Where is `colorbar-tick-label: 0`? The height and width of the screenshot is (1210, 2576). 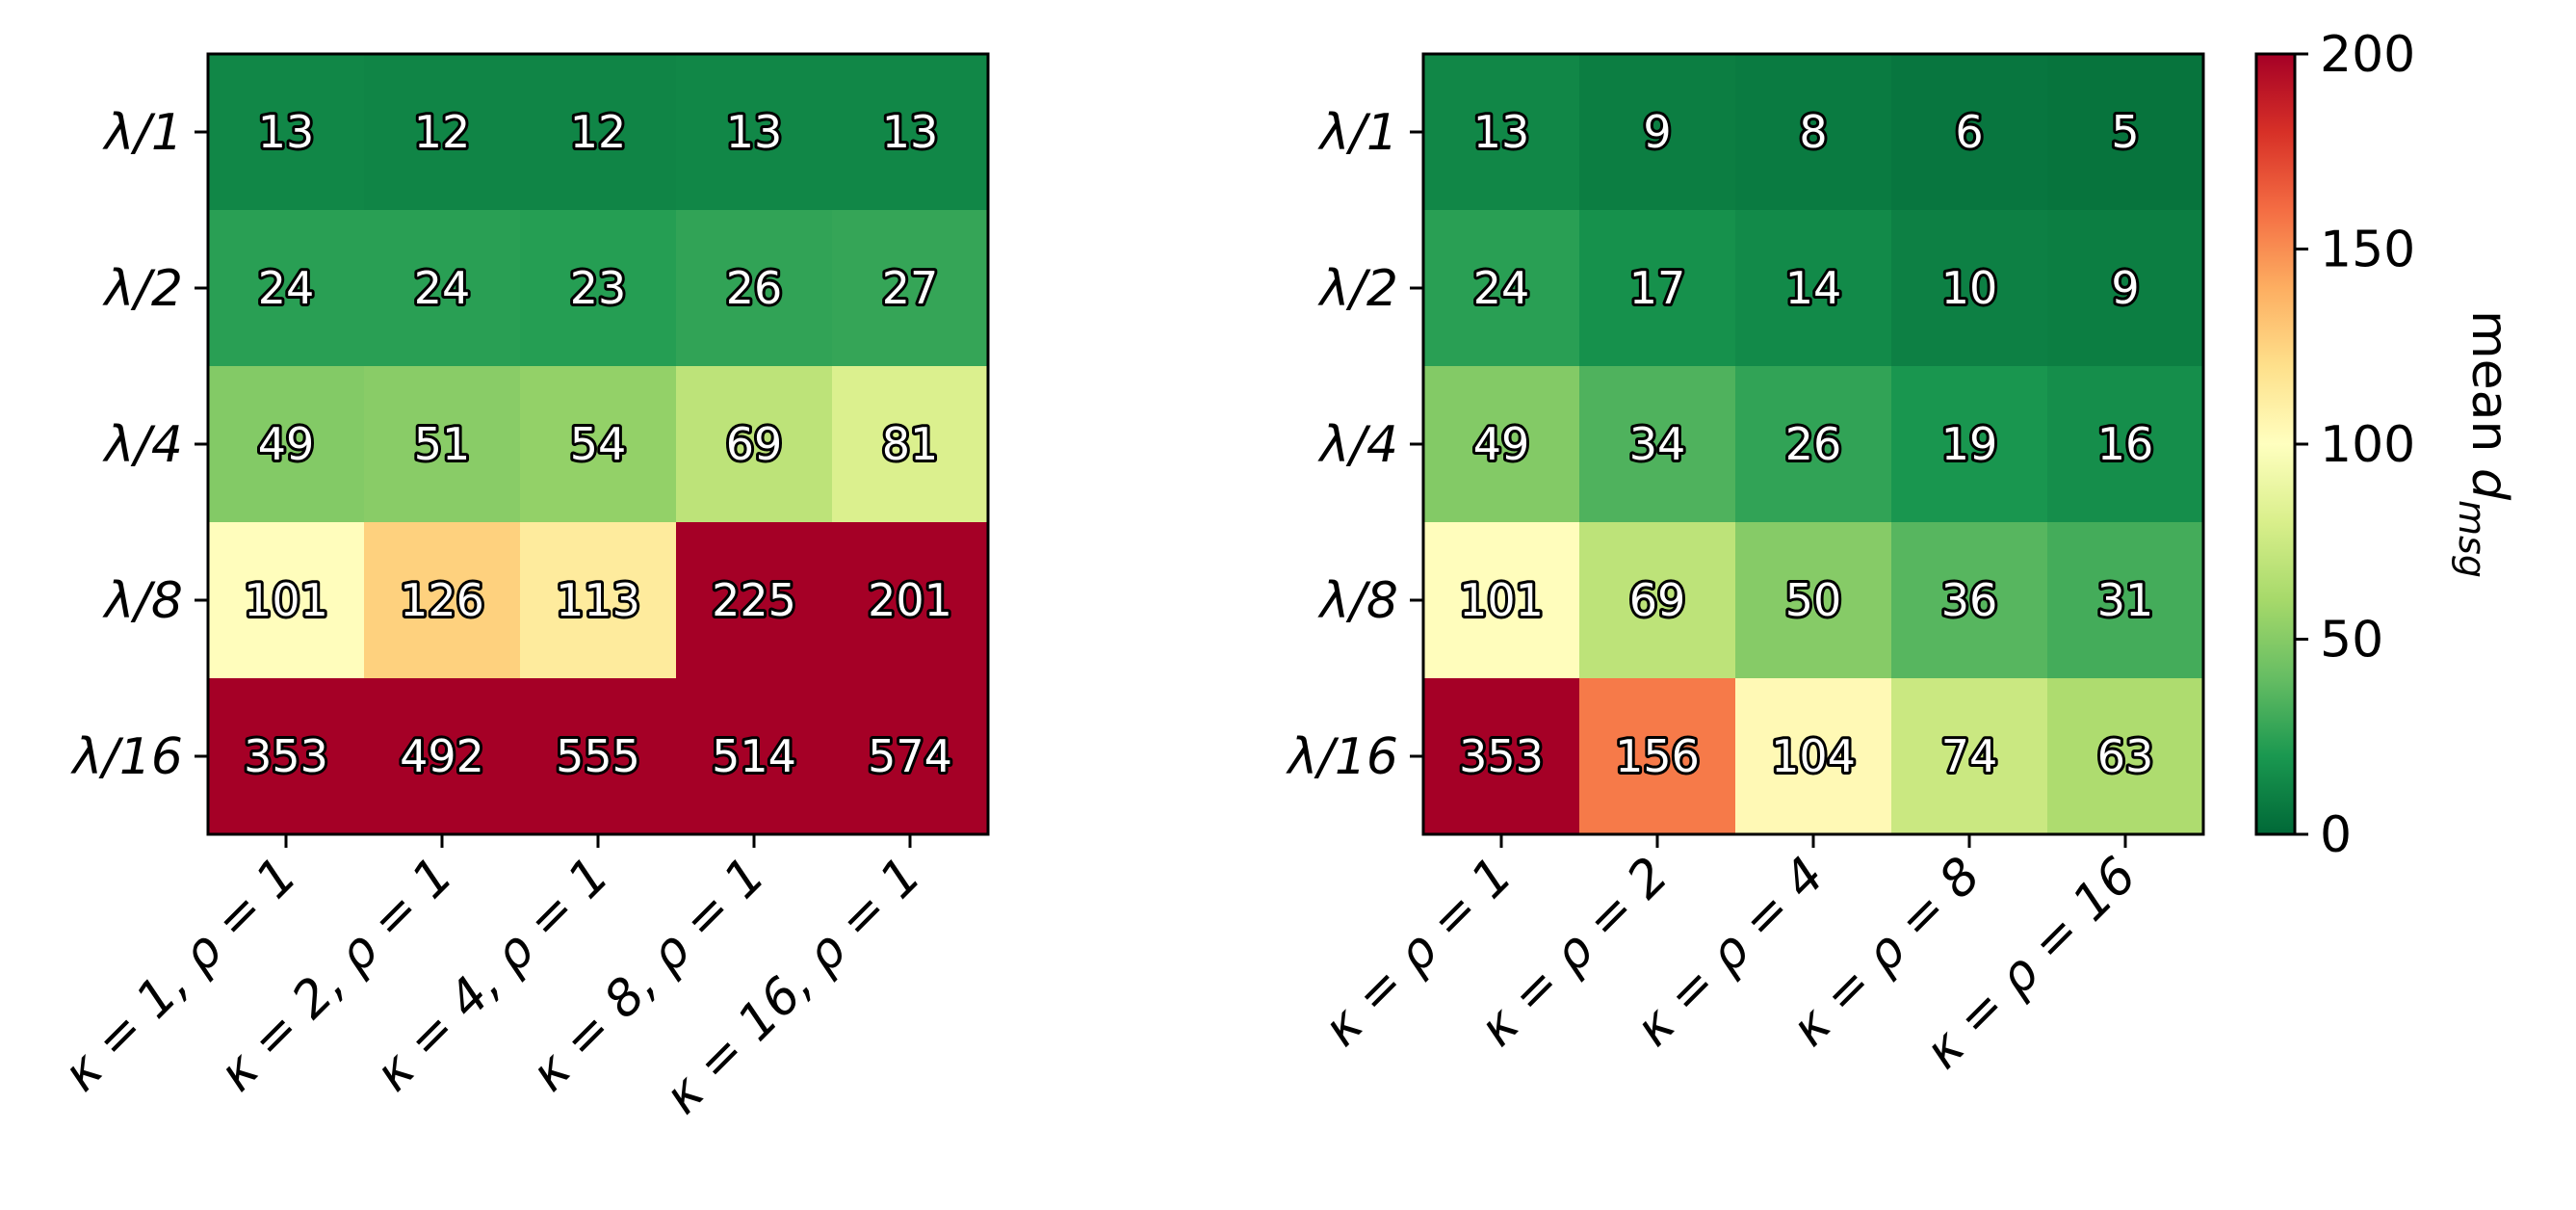
colorbar-tick-label: 0 is located at coordinates (2336, 835).